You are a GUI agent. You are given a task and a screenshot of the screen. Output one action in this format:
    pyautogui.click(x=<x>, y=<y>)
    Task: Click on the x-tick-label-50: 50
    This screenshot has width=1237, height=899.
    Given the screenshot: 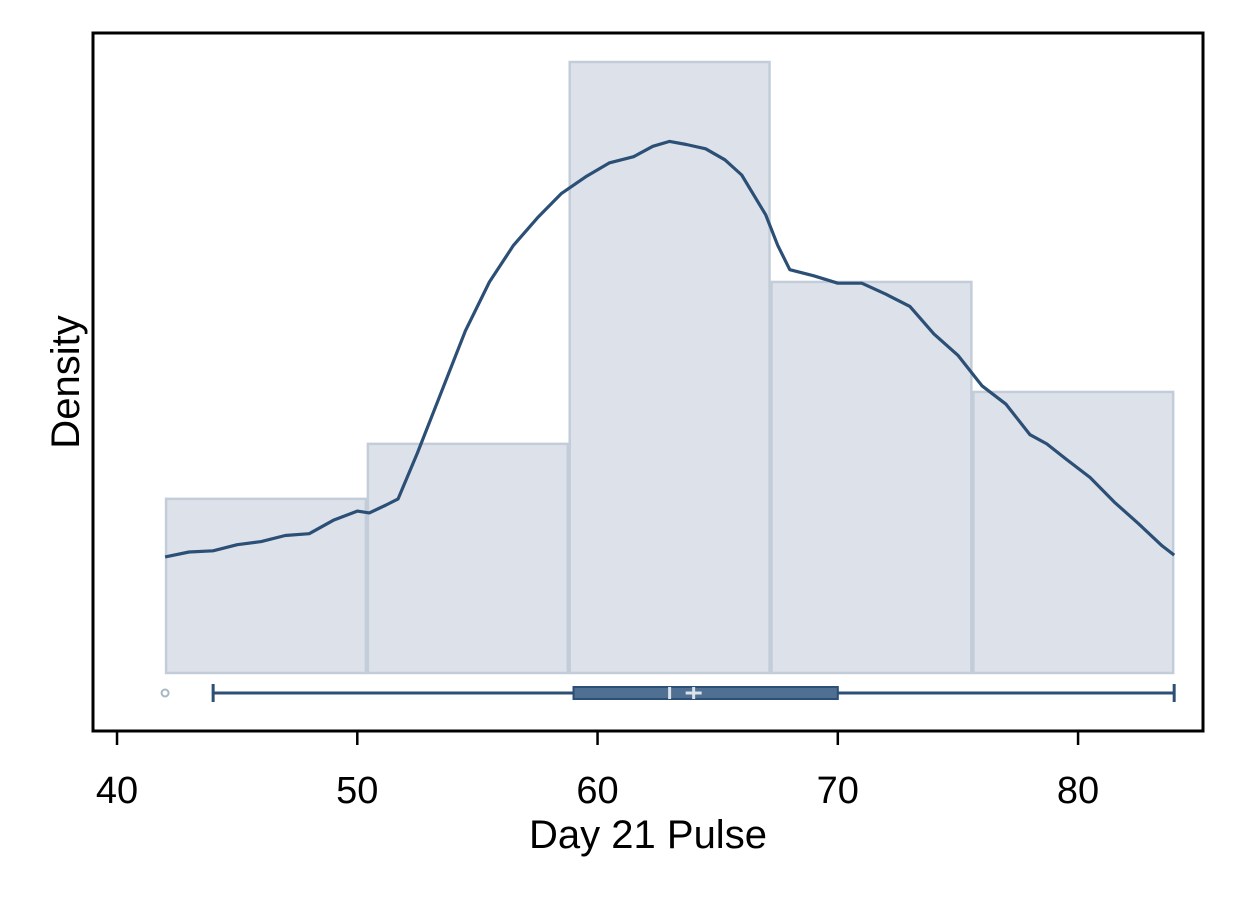 What is the action you would take?
    pyautogui.click(x=357, y=791)
    